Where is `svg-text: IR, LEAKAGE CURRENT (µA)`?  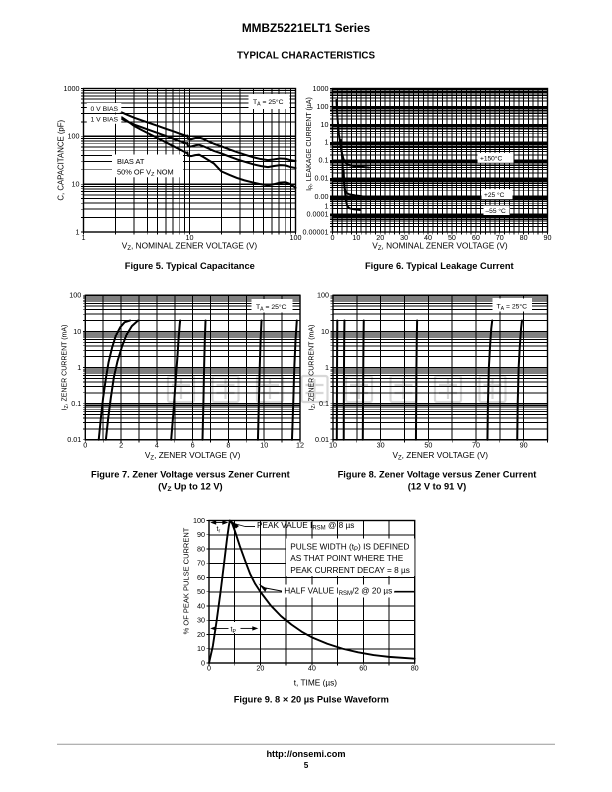 svg-text: IR, LEAKAGE CURRENT (µA) is located at coordinates (310, 144).